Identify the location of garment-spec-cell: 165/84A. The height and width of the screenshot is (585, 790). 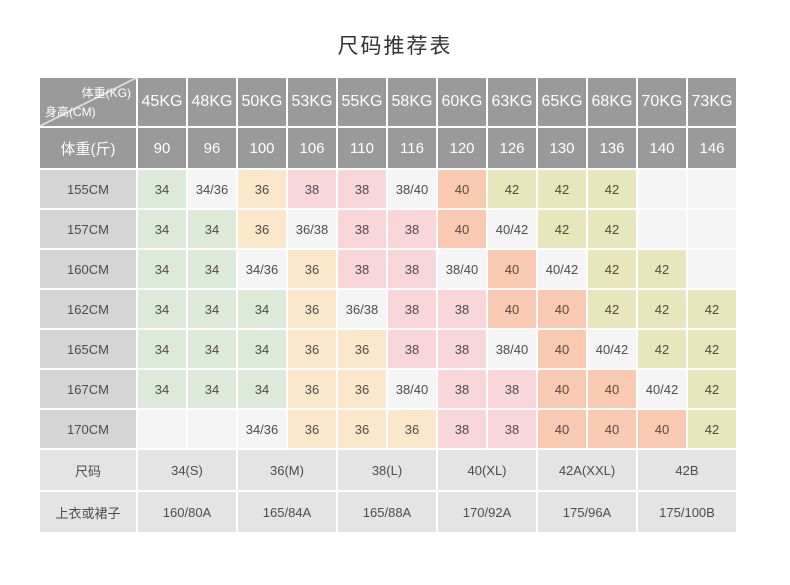
(287, 512).